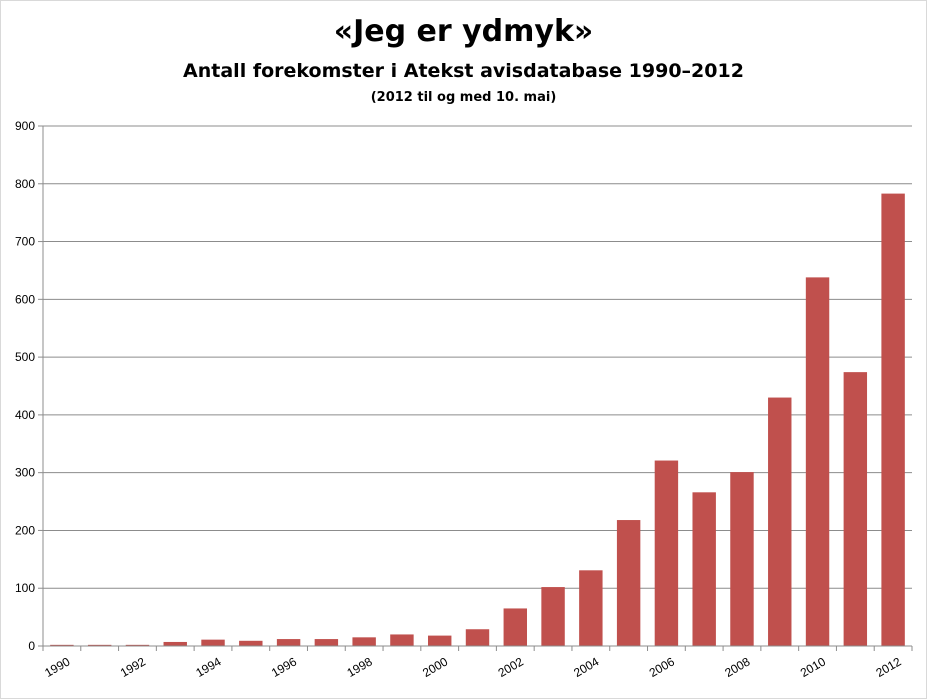  I want to click on bar-2006, so click(666, 553).